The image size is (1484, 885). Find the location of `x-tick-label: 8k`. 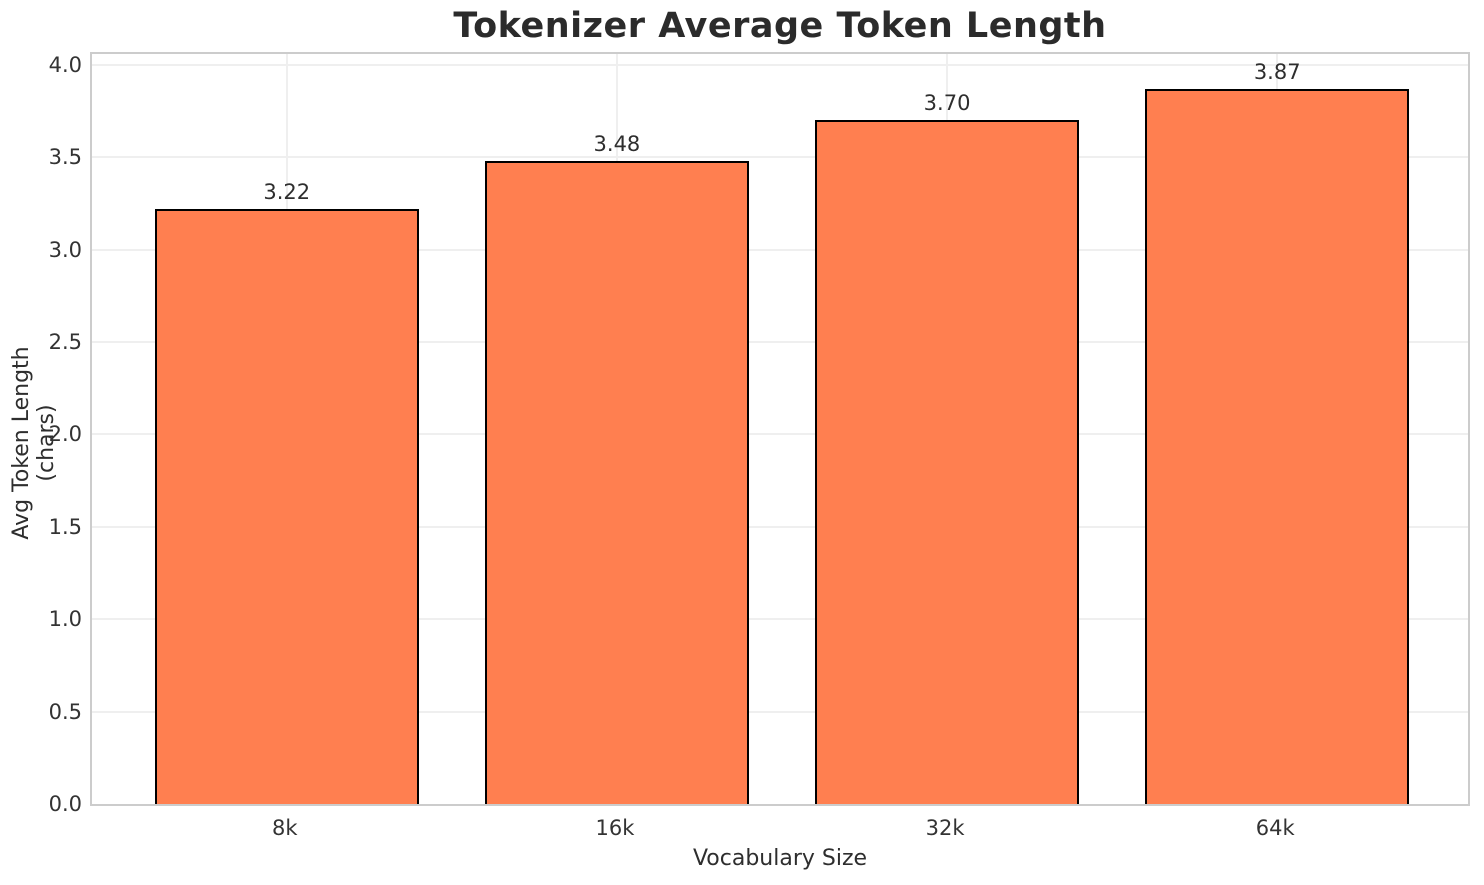

x-tick-label: 8k is located at coordinates (285, 828).